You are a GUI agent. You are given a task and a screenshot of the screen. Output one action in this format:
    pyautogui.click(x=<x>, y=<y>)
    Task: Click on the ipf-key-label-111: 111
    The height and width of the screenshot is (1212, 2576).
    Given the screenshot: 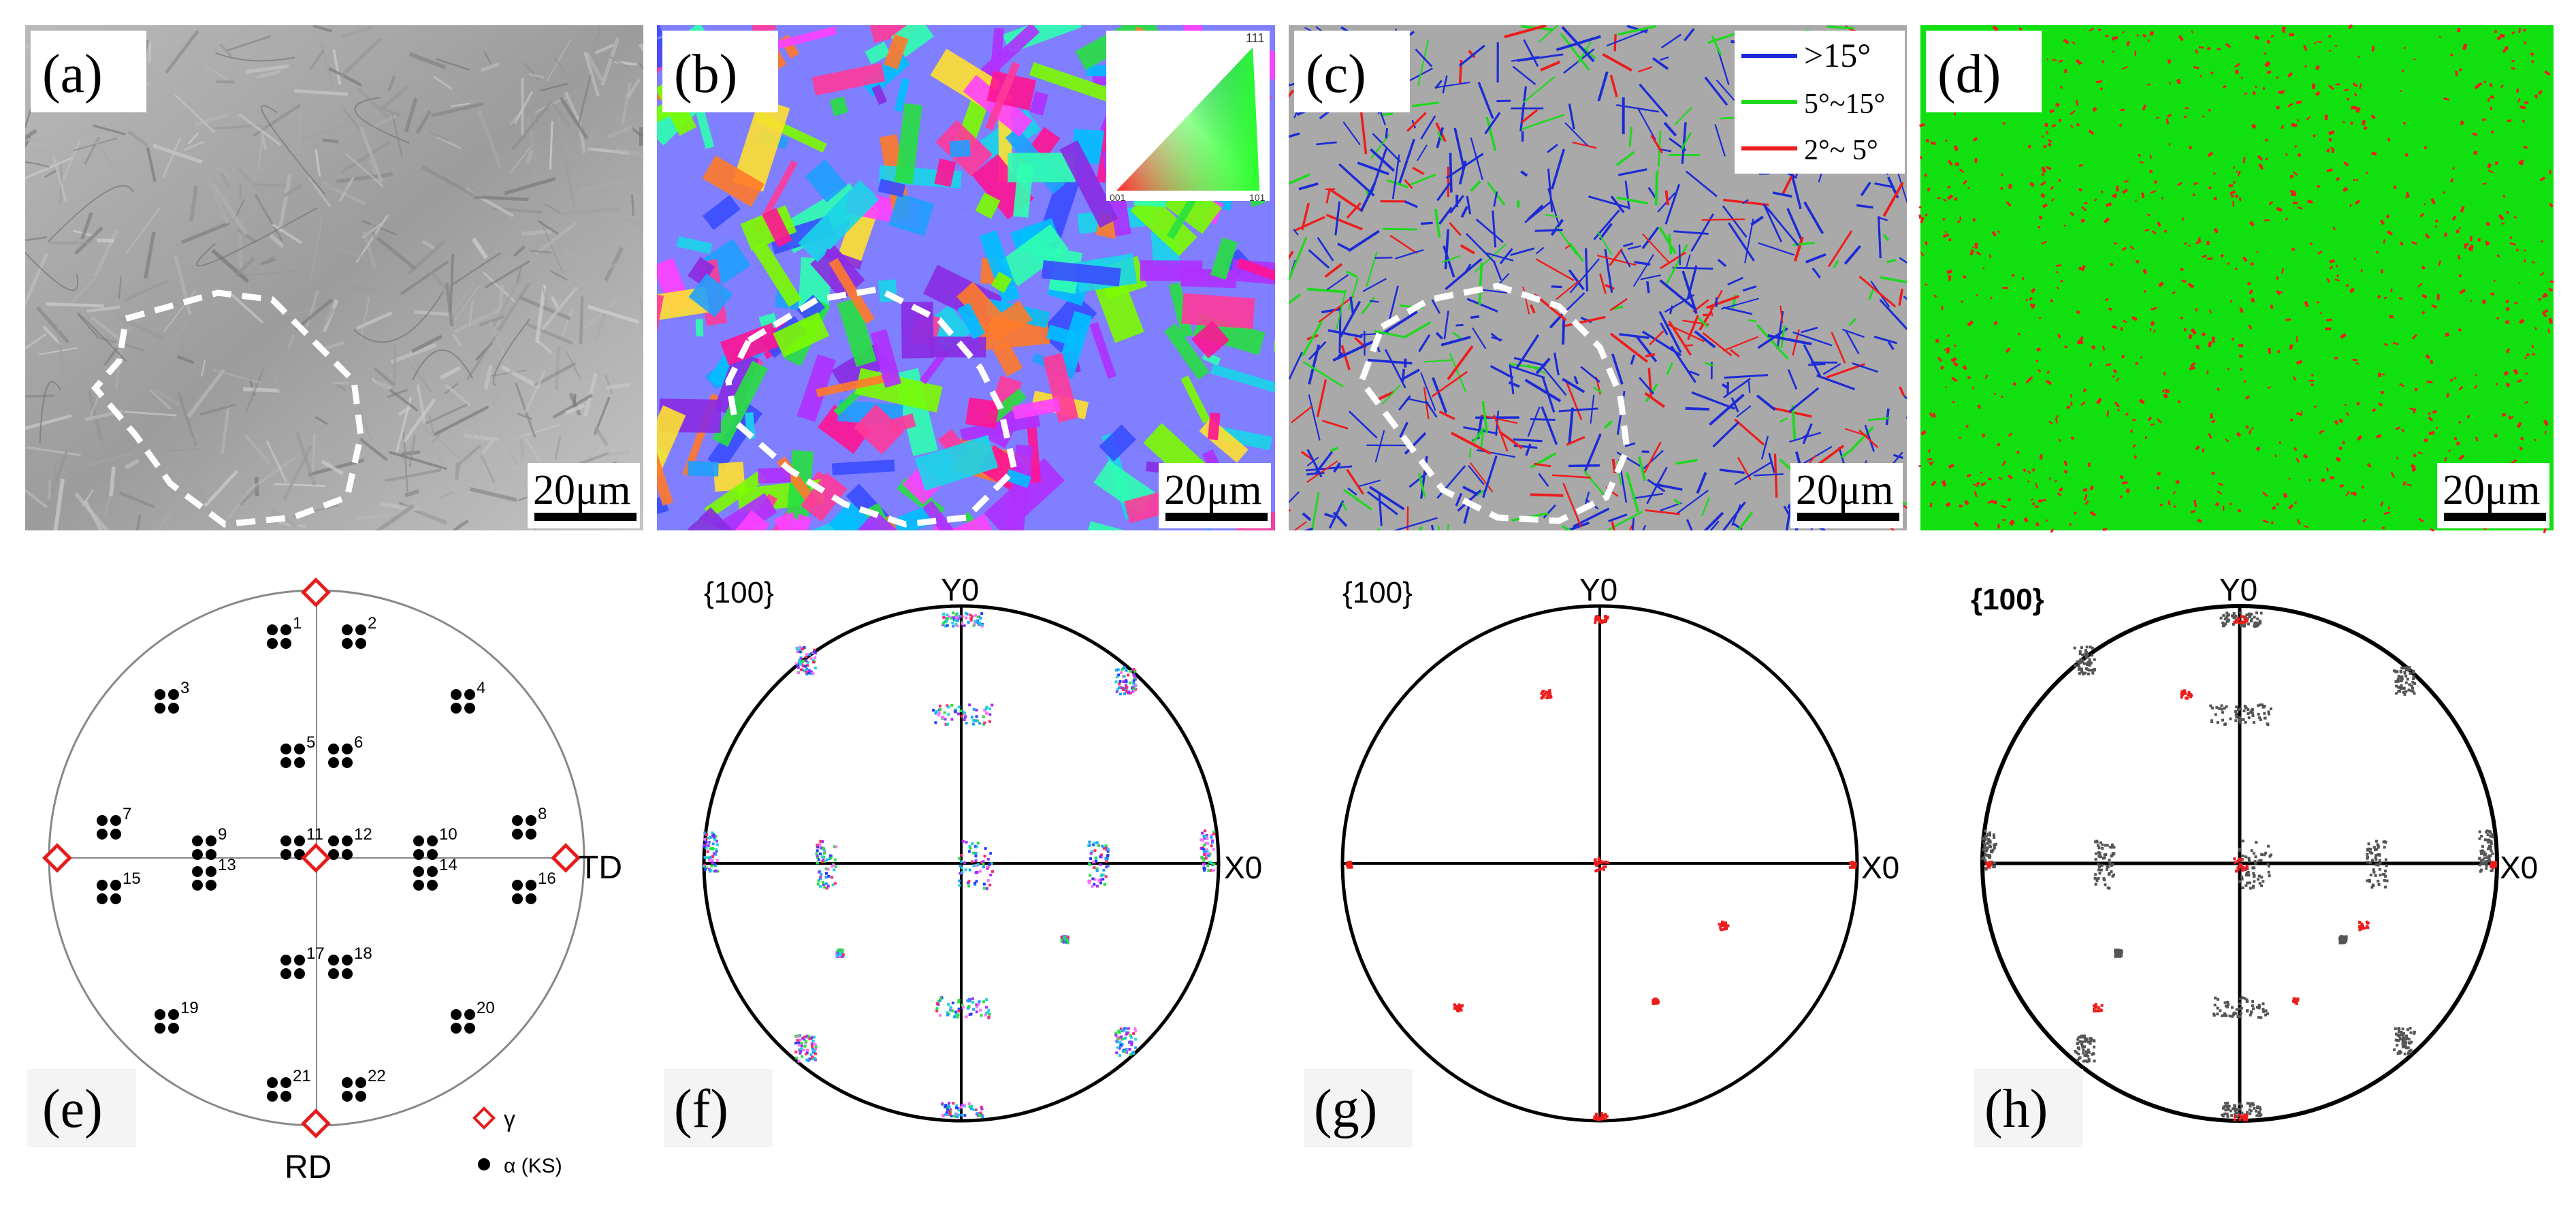 What is the action you would take?
    pyautogui.click(x=1255, y=38)
    